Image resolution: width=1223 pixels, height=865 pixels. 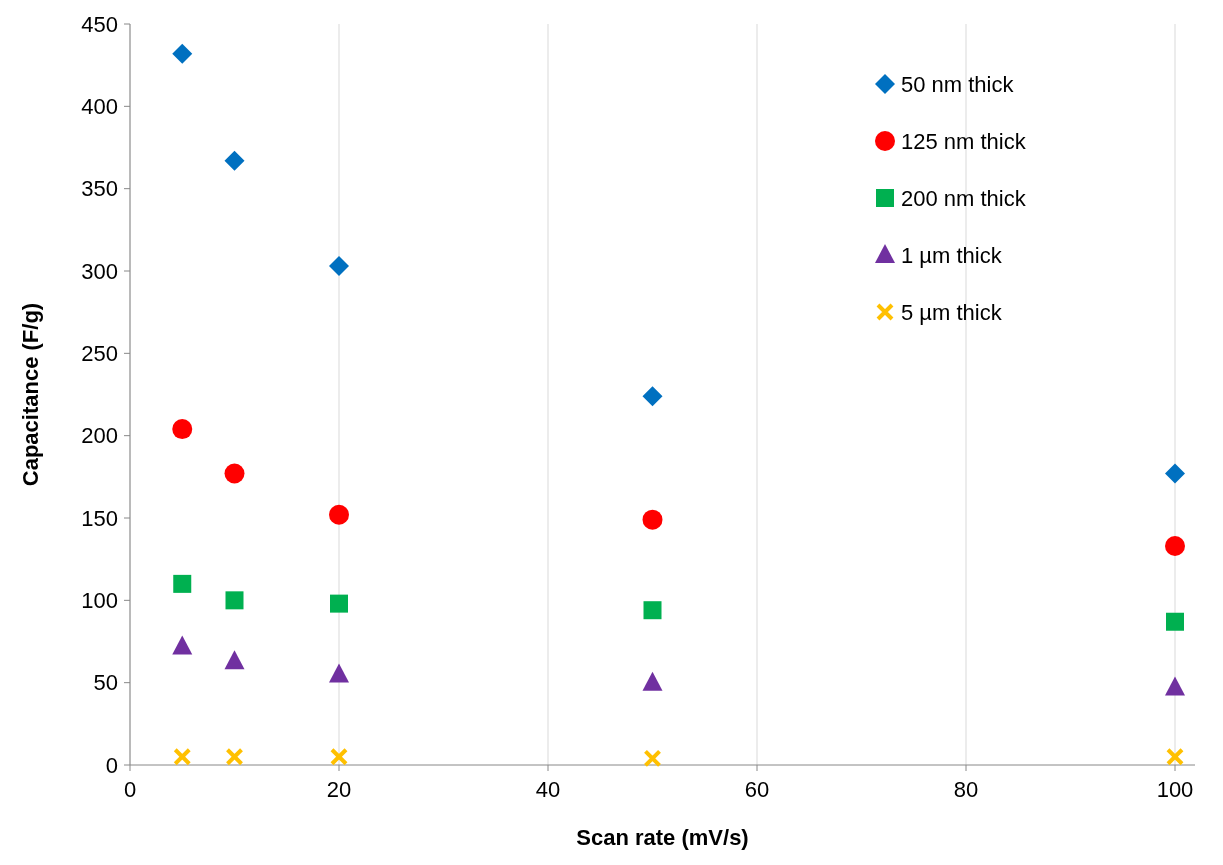 I want to click on y-tick-label: 400, so click(x=99, y=107).